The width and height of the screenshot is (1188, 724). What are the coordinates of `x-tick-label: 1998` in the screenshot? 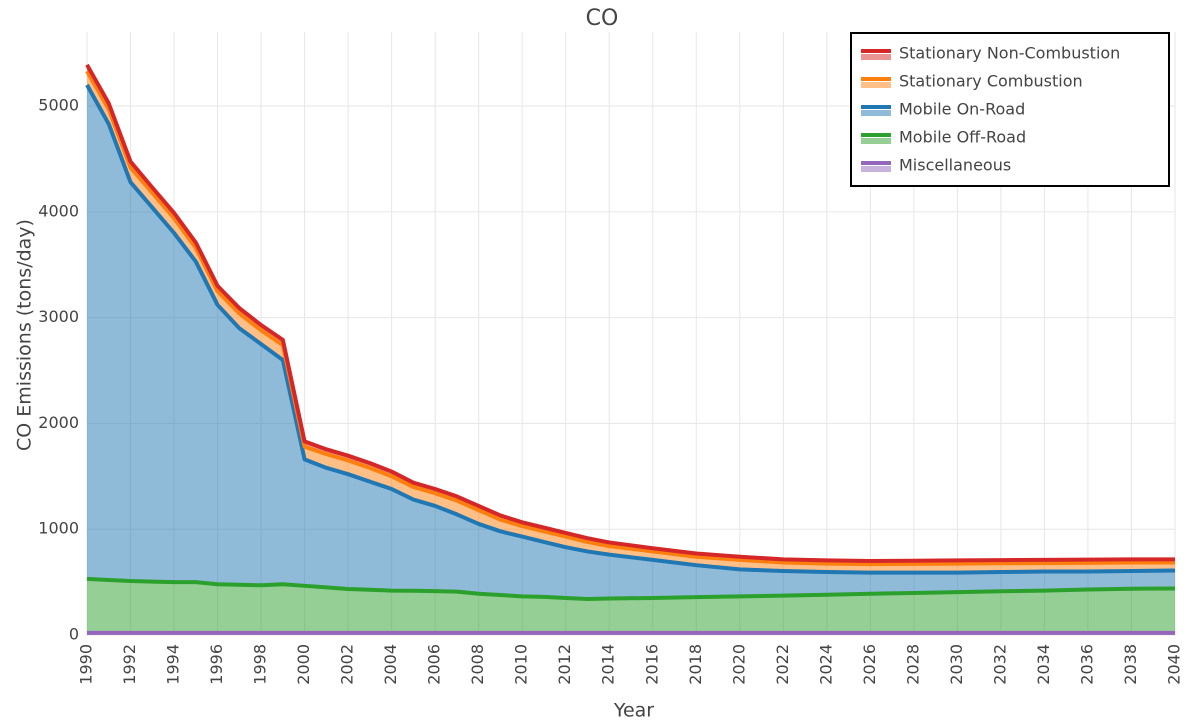 It's located at (260, 664).